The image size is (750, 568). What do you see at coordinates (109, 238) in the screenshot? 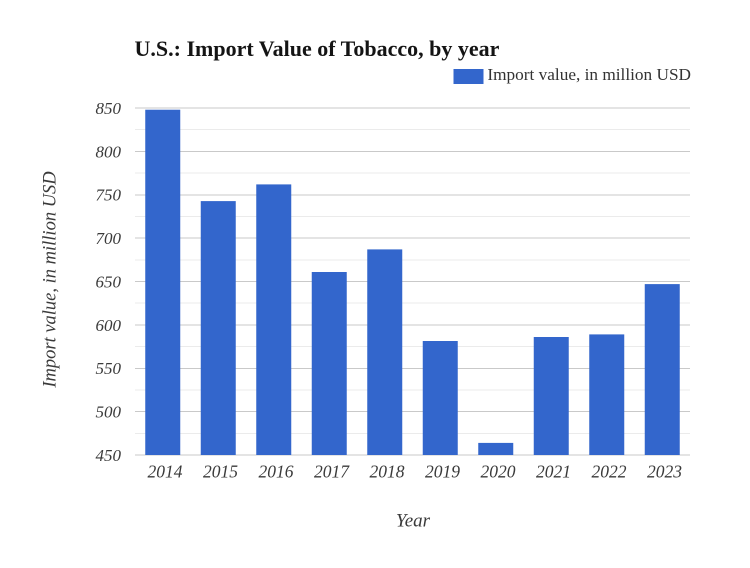
I see `svg-text: 700` at bounding box center [109, 238].